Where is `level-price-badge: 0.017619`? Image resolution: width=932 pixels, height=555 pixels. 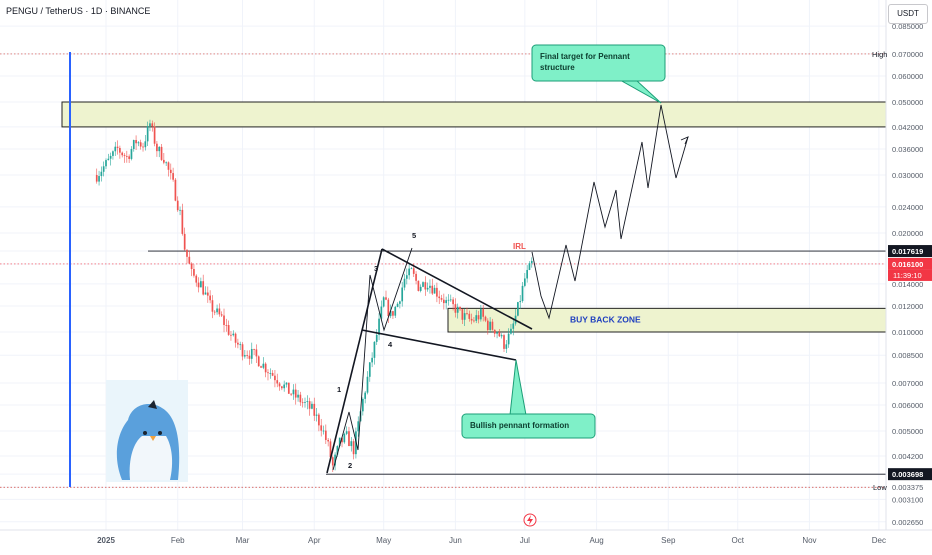
level-price-badge: 0.017619 is located at coordinates (907, 251).